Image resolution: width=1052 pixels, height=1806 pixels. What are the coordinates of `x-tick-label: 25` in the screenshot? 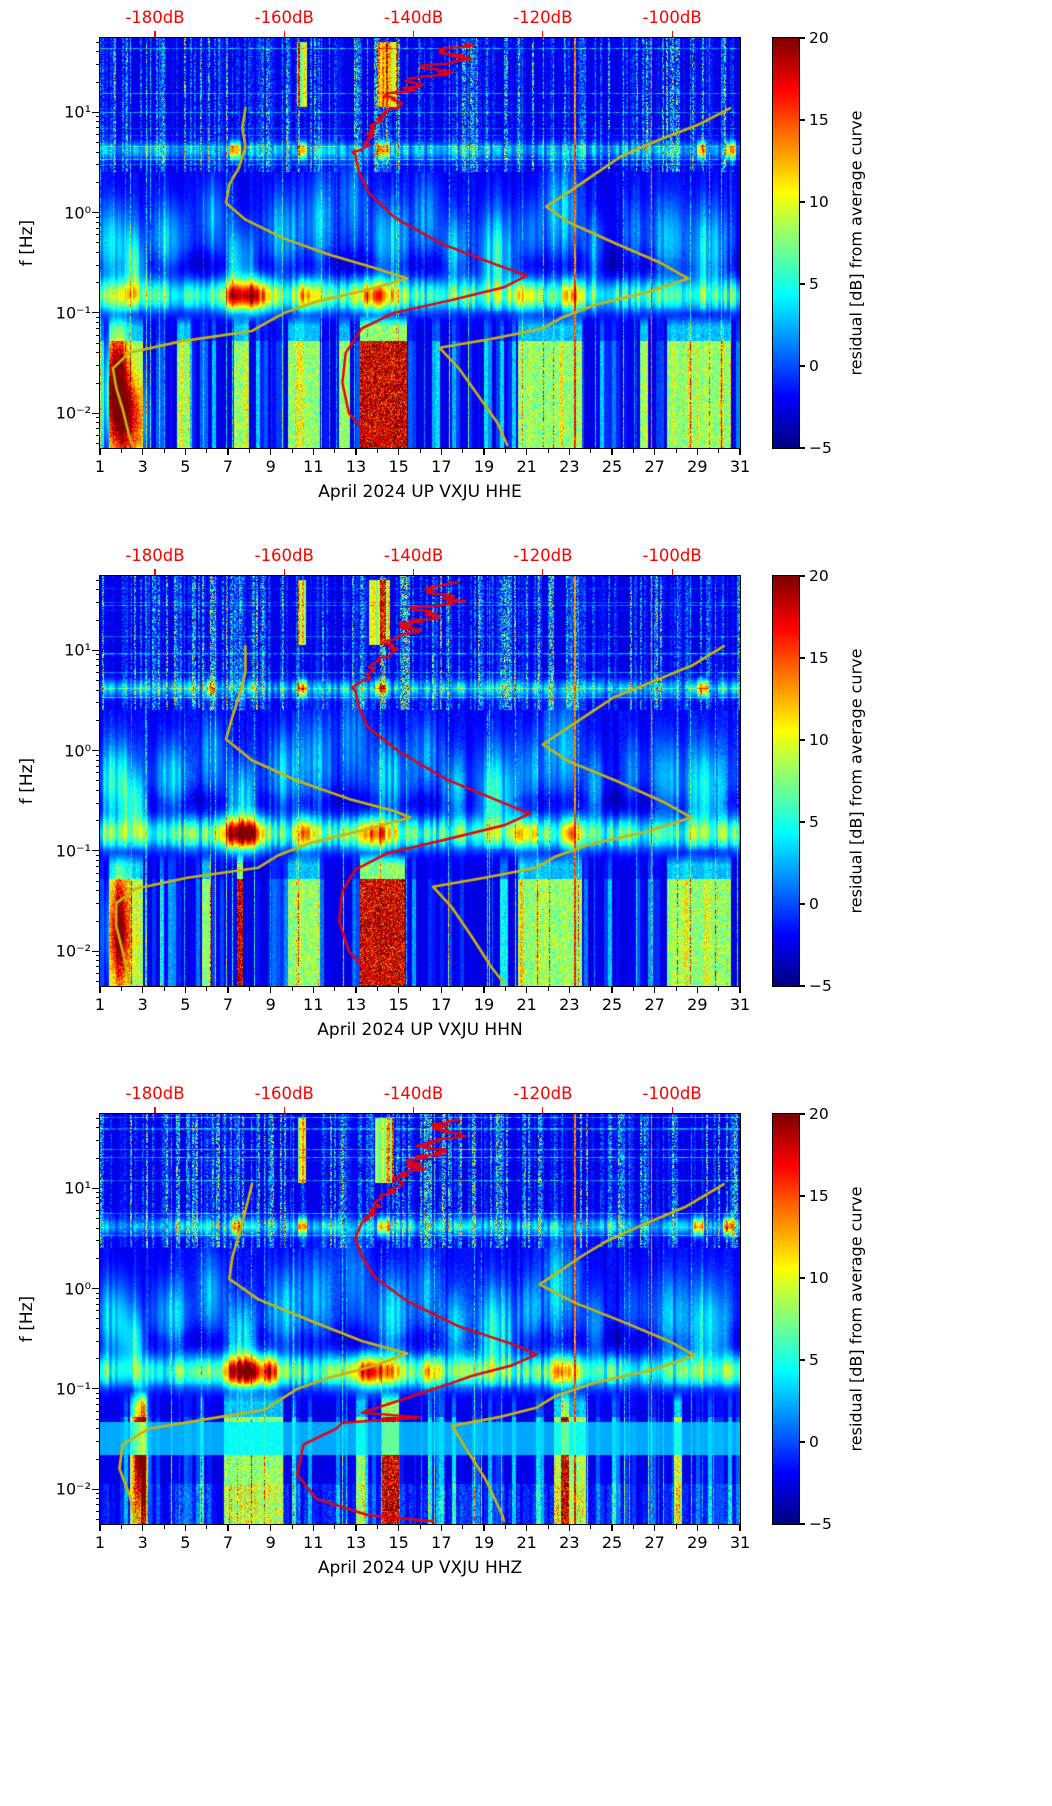 It's located at (612, 1542).